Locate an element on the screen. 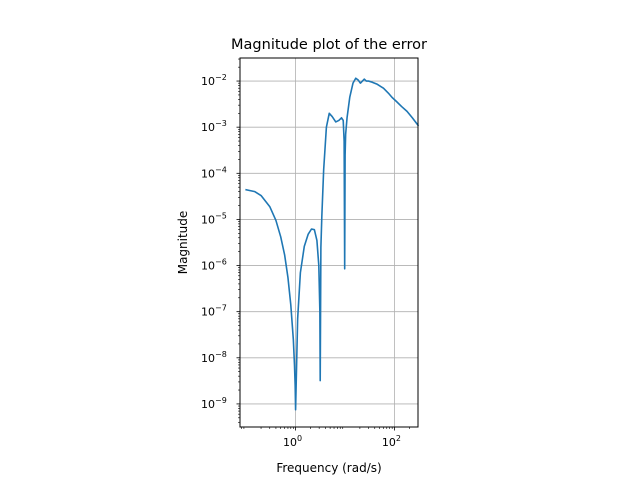 Image resolution: width=640 pixels, height=480 pixels. x-axis-label: Frequency (rad/s) is located at coordinates (328, 468).